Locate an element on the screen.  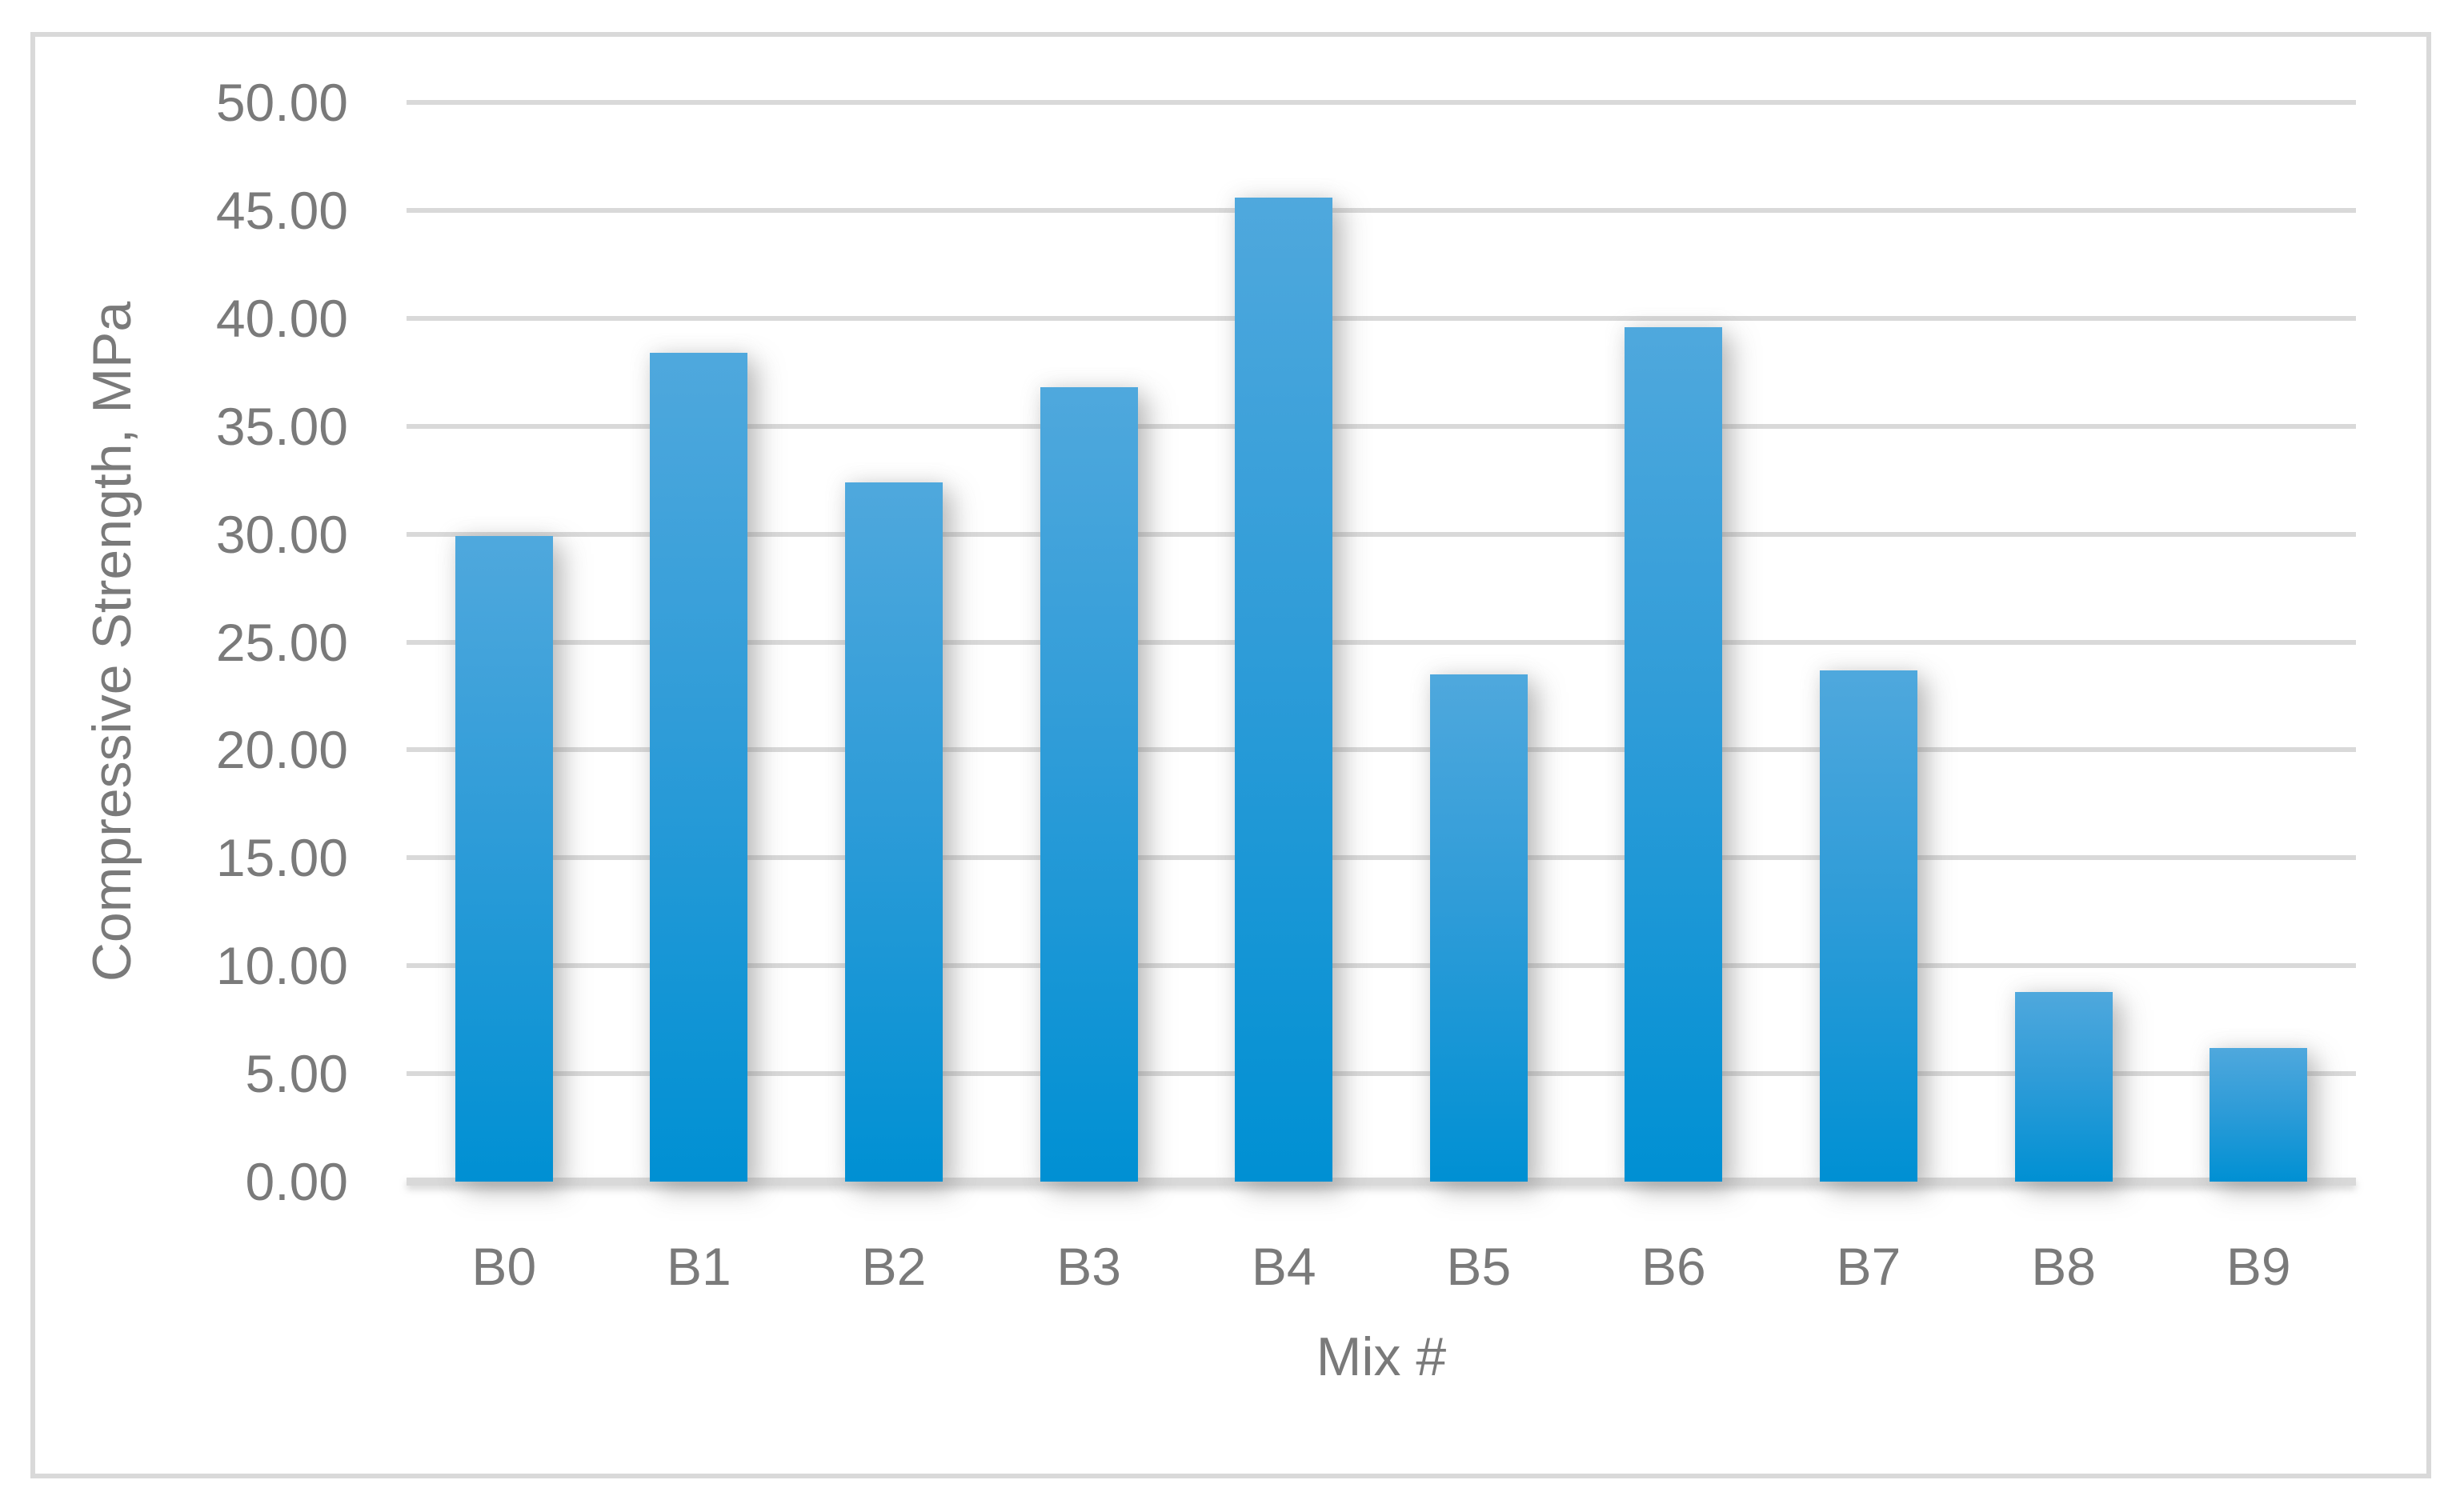
x-tick-label-B6: B6 is located at coordinates (1673, 1266).